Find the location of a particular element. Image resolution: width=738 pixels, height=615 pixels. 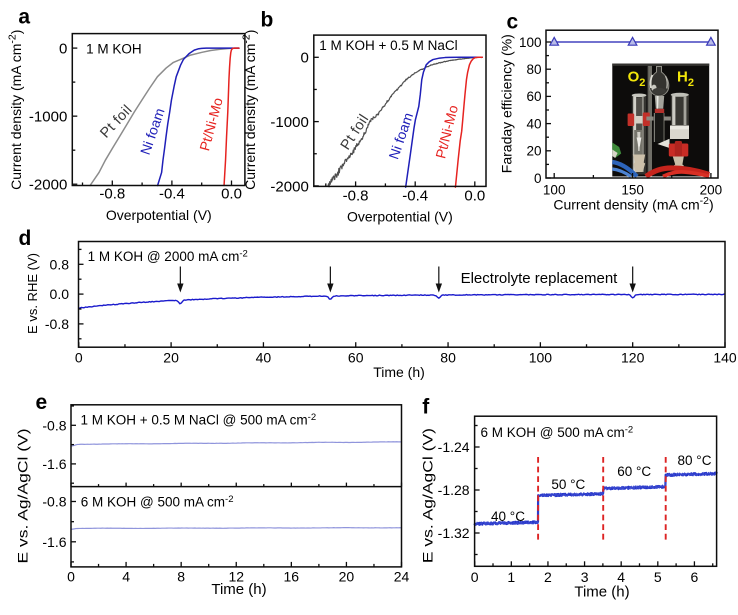

svg-text: -1.32 is located at coordinates (454, 533).